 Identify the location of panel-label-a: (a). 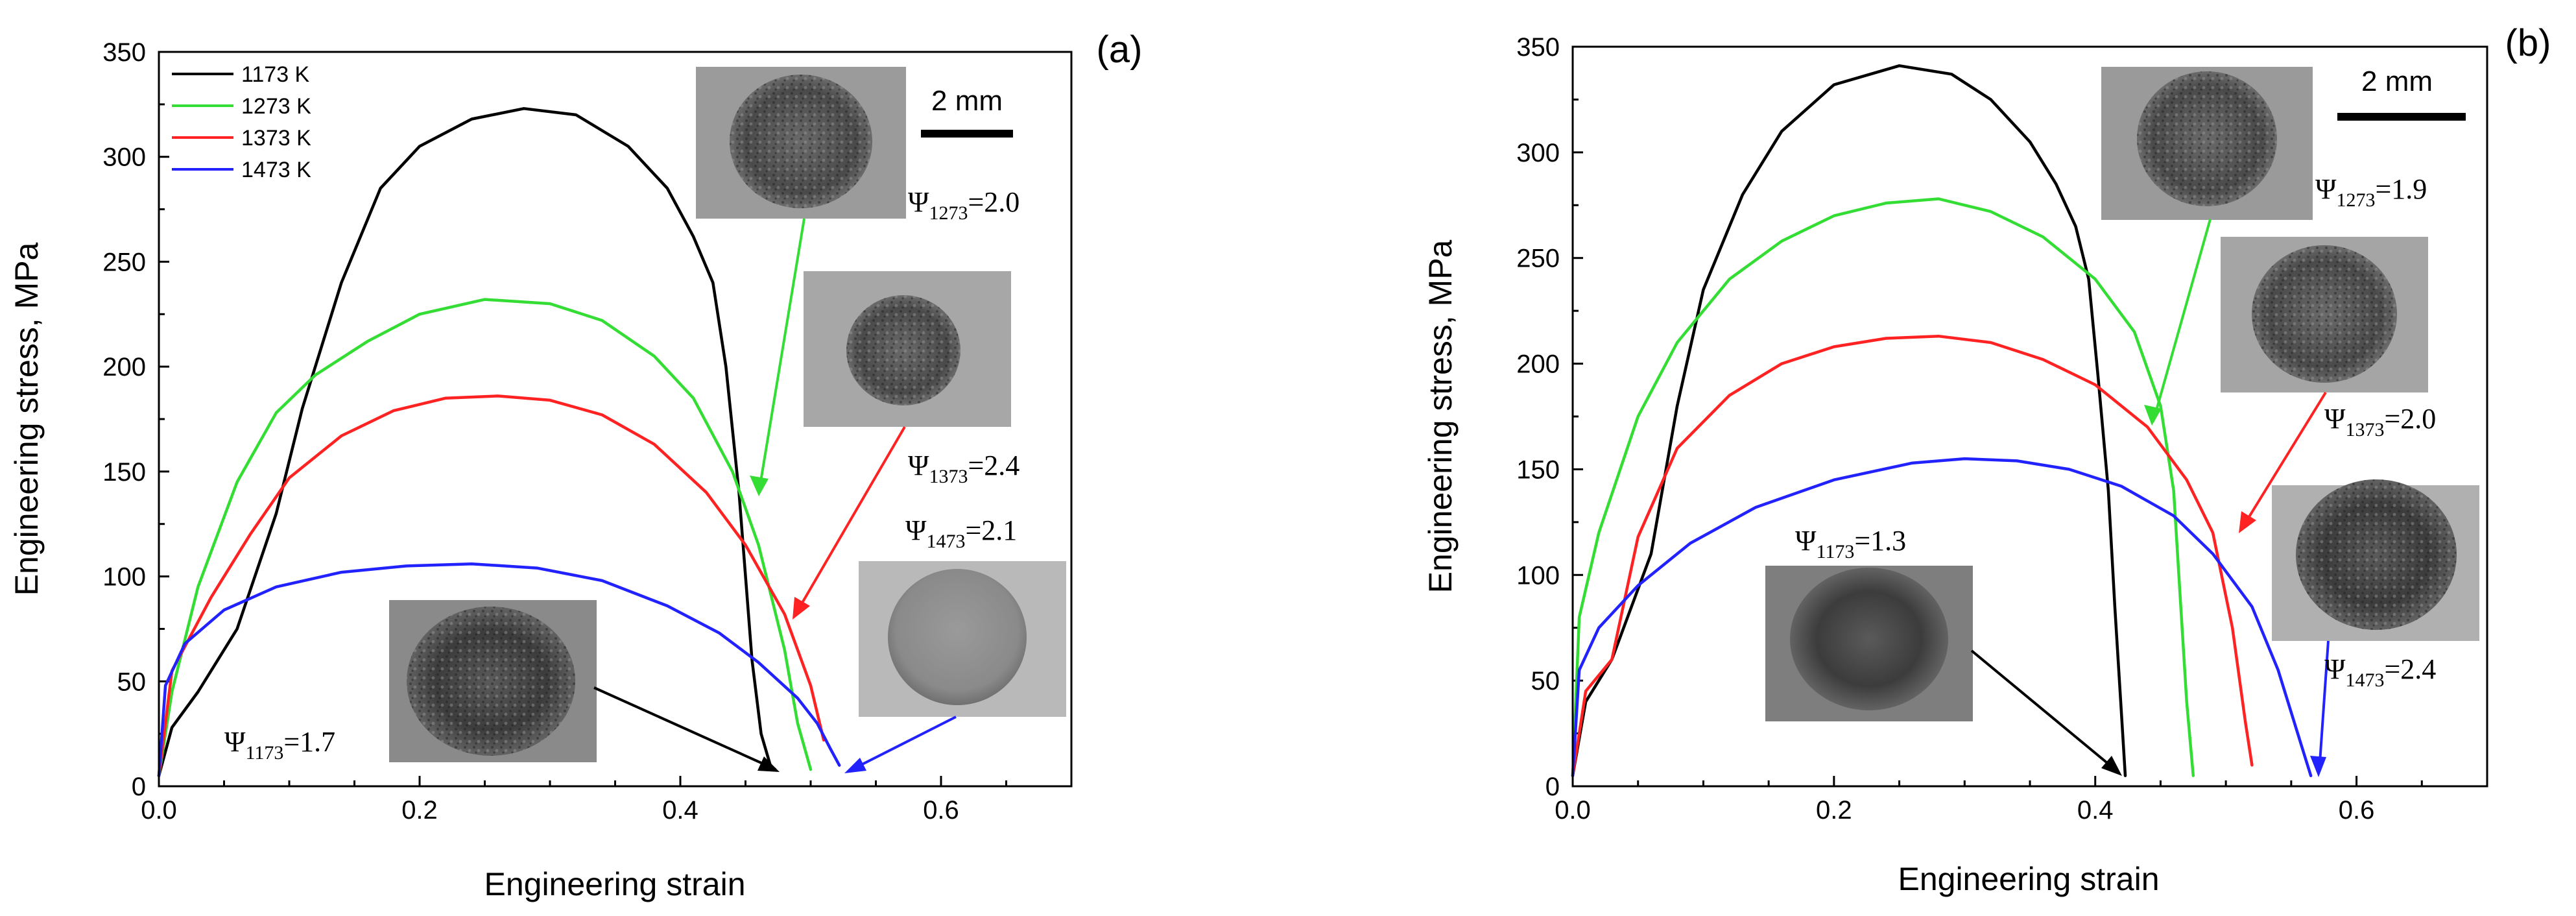
(1120, 50).